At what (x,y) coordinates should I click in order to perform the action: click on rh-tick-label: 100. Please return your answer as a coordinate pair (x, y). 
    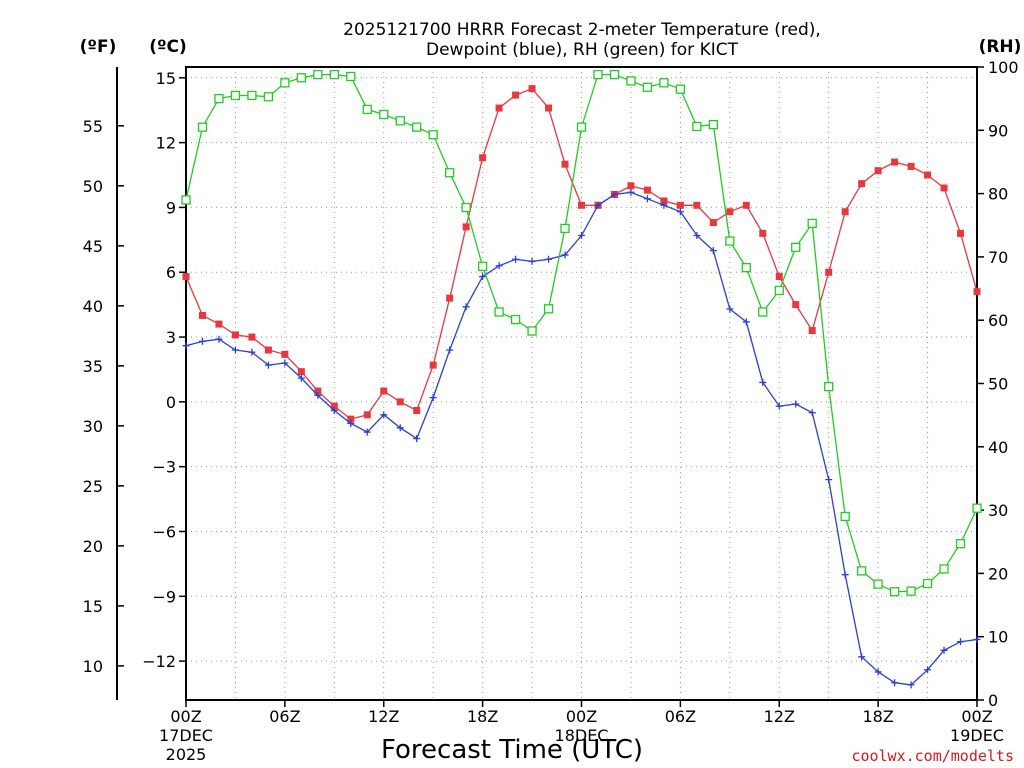
    Looking at the image, I should click on (1003, 67).